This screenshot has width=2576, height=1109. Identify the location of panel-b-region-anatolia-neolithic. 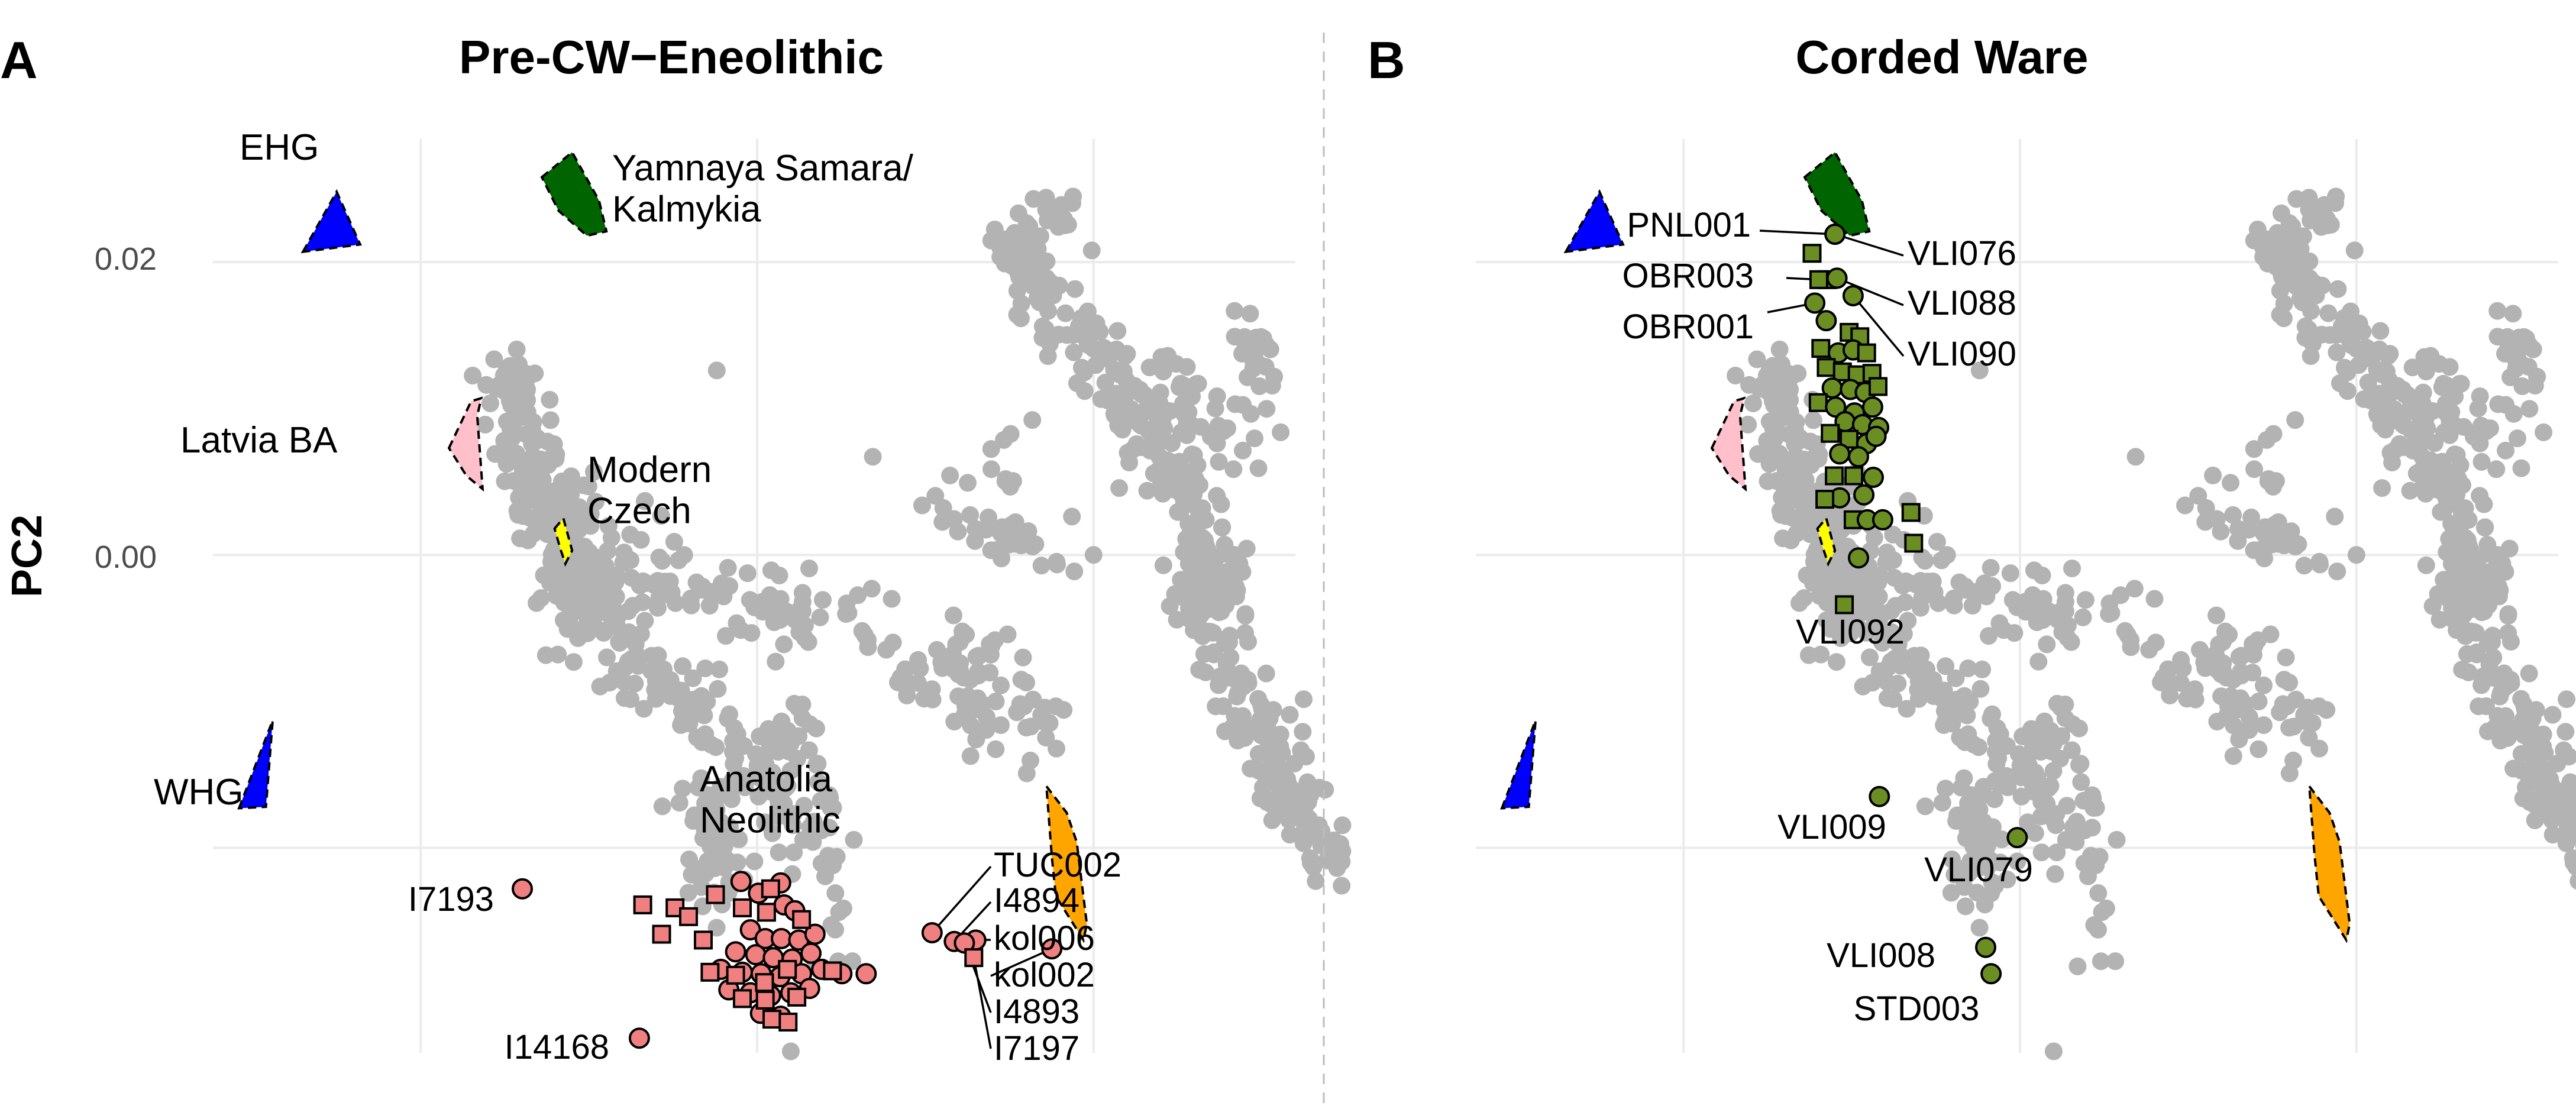
(2329, 863).